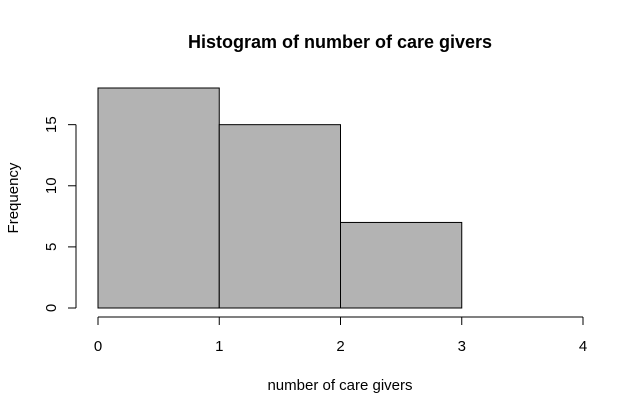  Describe the element at coordinates (583, 346) in the screenshot. I see `x-tick-label-4: 4` at that location.